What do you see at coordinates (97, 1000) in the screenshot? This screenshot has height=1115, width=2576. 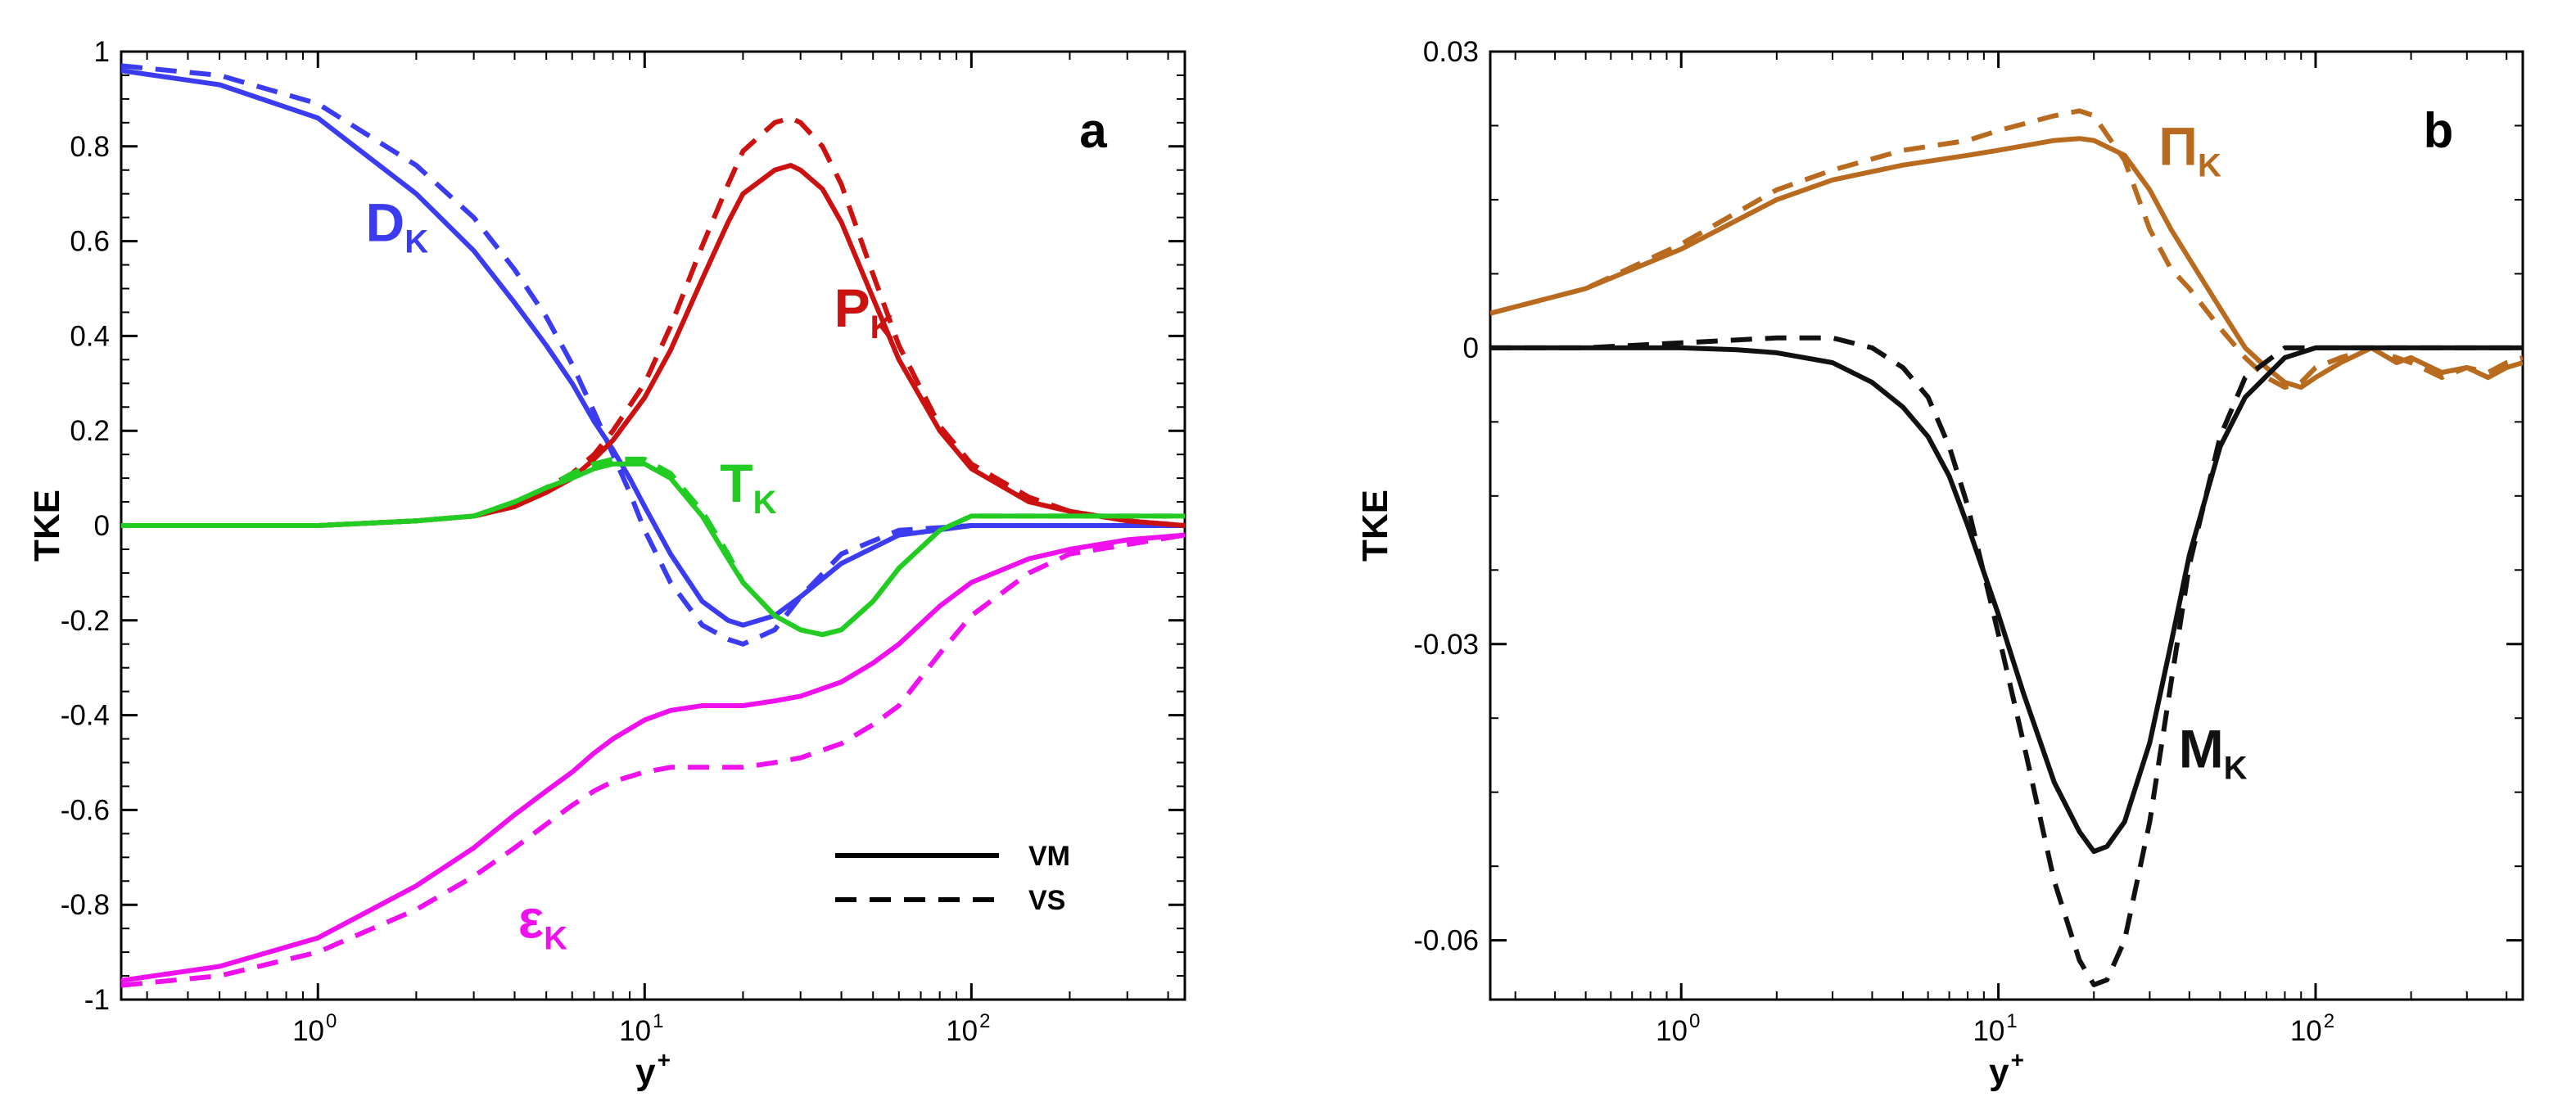 I see `y-tick-label: -1` at bounding box center [97, 1000].